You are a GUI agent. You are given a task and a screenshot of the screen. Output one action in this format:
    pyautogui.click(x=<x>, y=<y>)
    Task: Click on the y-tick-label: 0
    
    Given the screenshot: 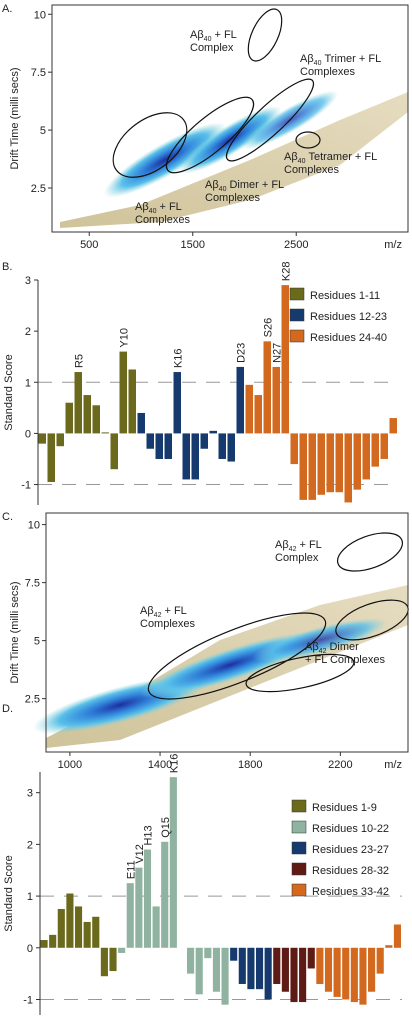 What is the action you would take?
    pyautogui.click(x=30, y=949)
    